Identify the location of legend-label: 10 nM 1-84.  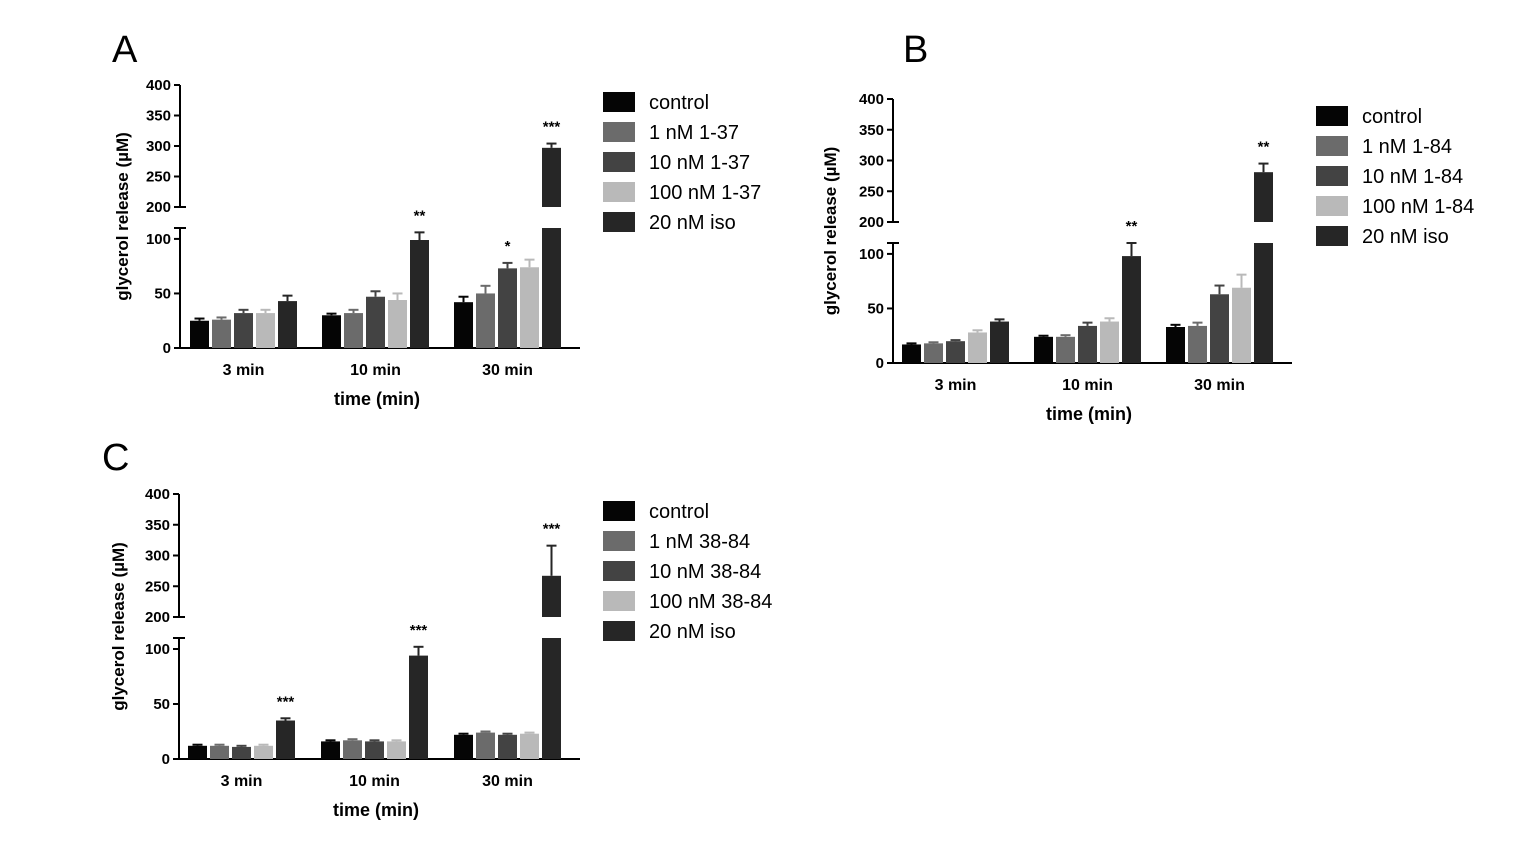
(1412, 177).